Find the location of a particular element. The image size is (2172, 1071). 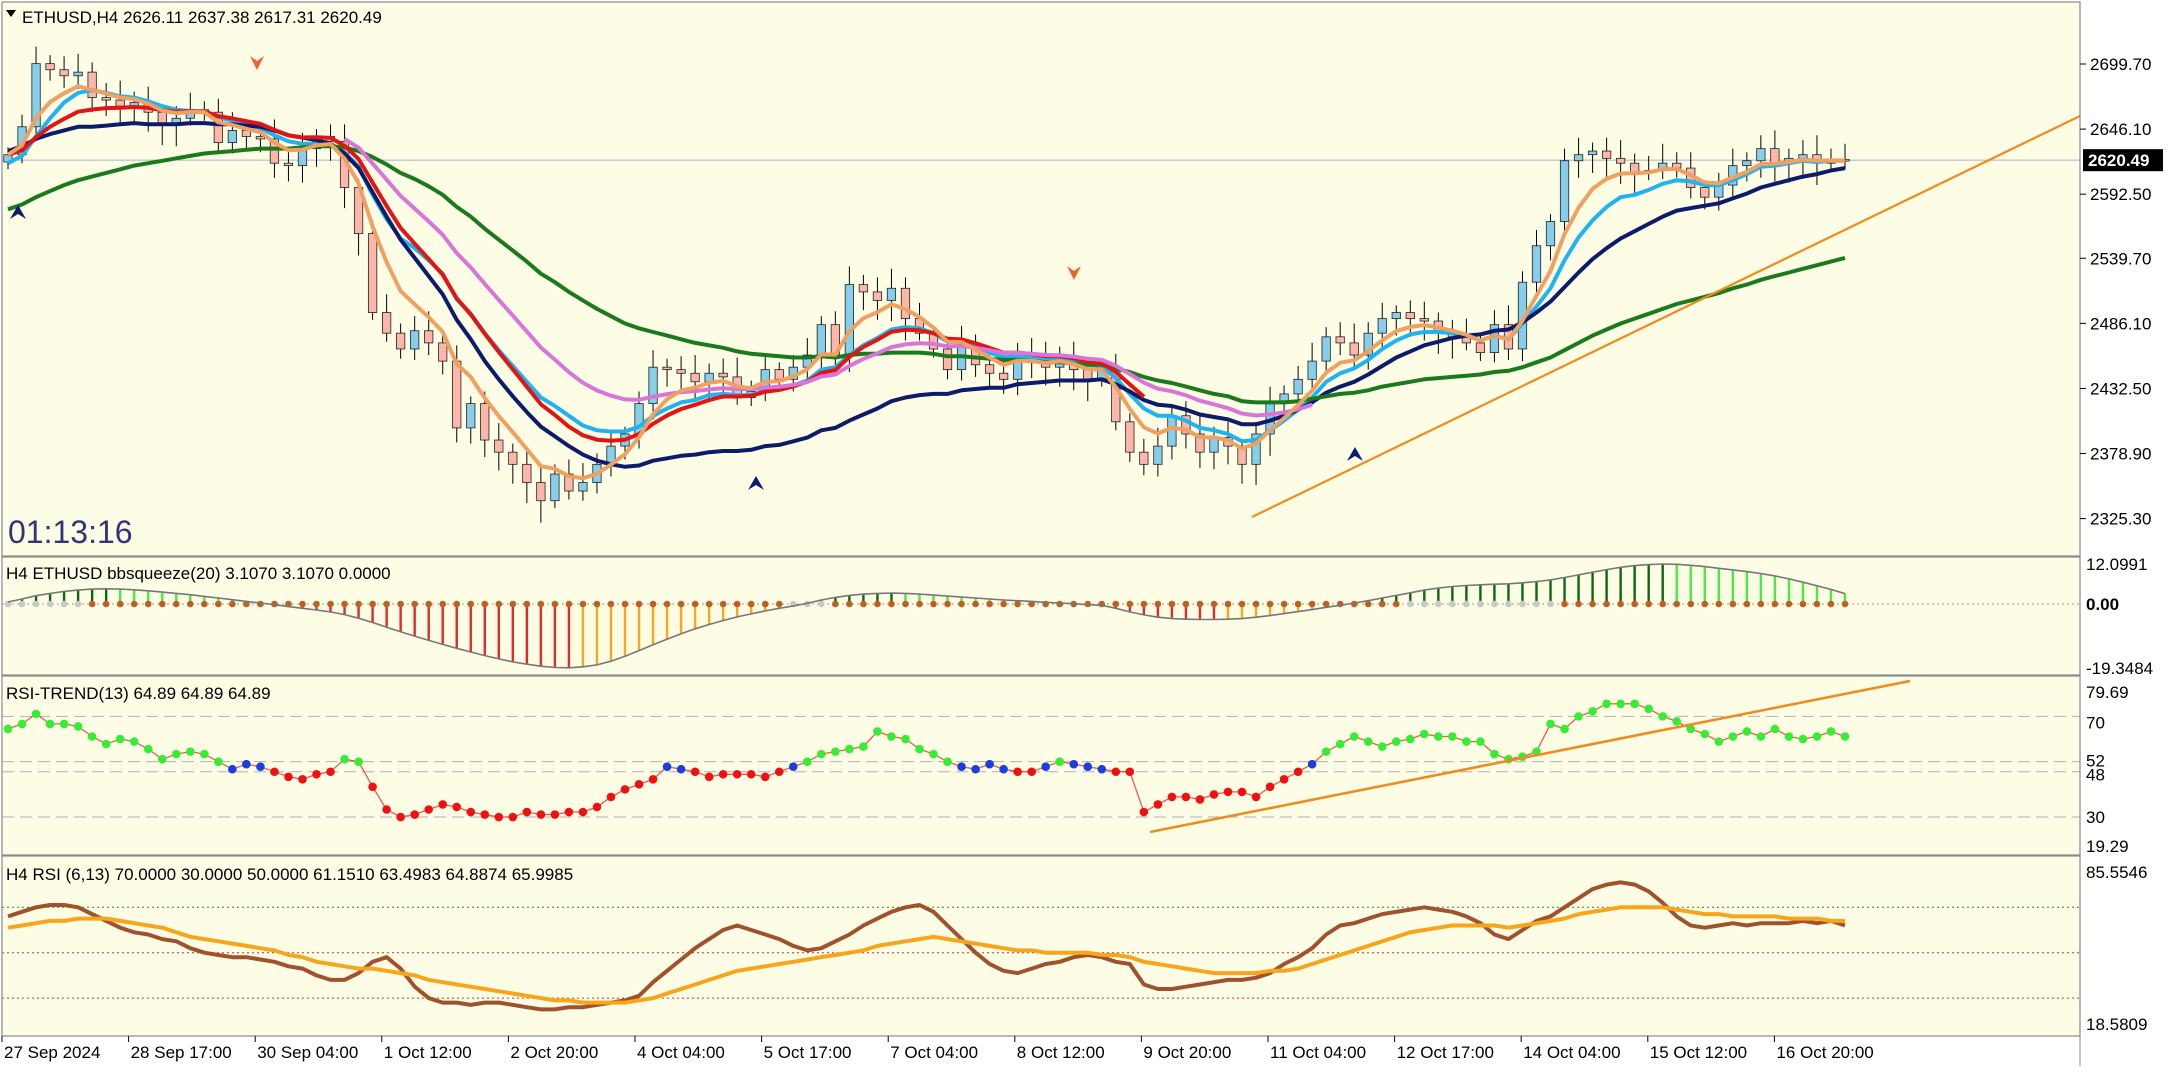

rsi-trendline is located at coordinates (1530, 756).